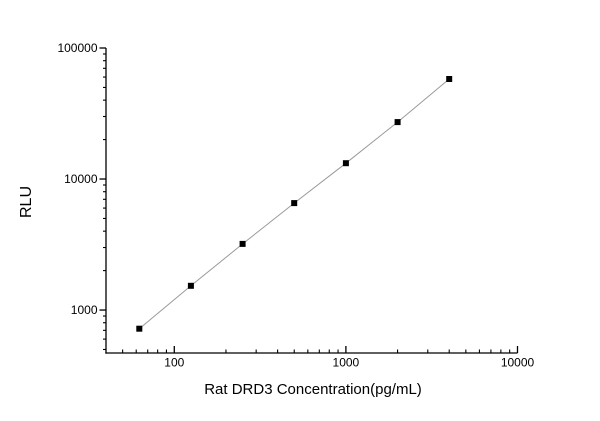 The height and width of the screenshot is (421, 600). I want to click on y-axis-title: RLU, so click(26, 202).